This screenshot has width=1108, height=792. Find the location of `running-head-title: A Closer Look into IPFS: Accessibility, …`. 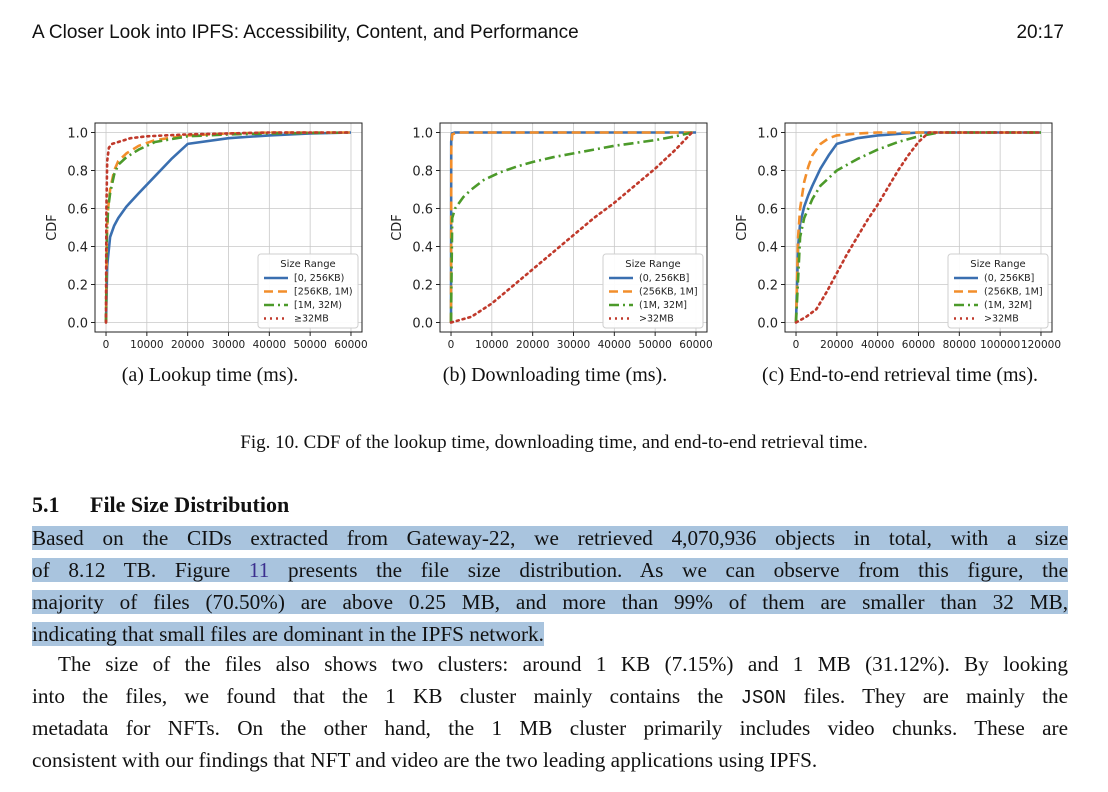

running-head-title: A Closer Look into IPFS: Accessibility, … is located at coordinates (305, 32).